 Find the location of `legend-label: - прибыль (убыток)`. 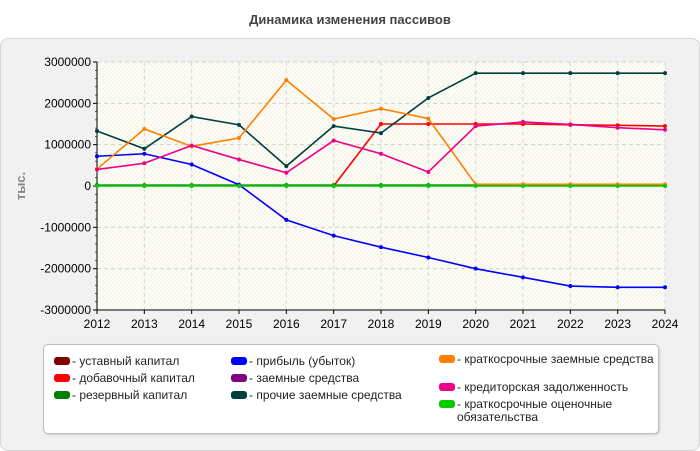

legend-label: - прибыль (убыток) is located at coordinates (302, 361).